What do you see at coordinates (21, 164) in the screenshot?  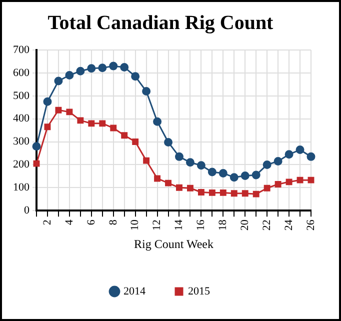 I see `y-tick-label: 200` at bounding box center [21, 164].